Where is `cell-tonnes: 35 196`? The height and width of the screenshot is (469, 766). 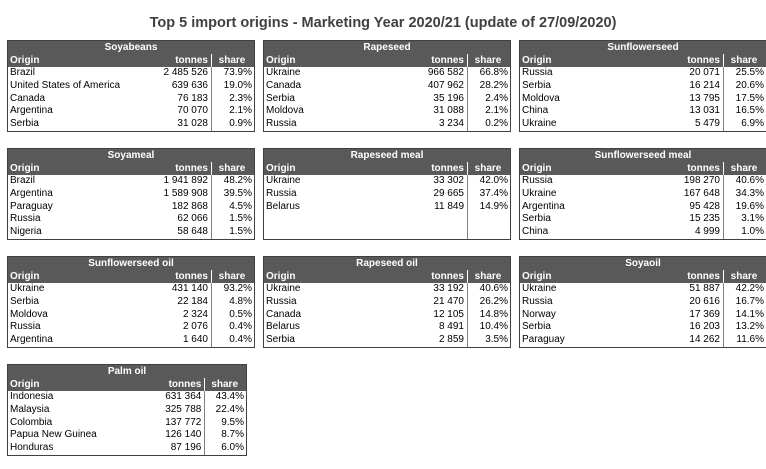 cell-tonnes: 35 196 is located at coordinates (432, 99).